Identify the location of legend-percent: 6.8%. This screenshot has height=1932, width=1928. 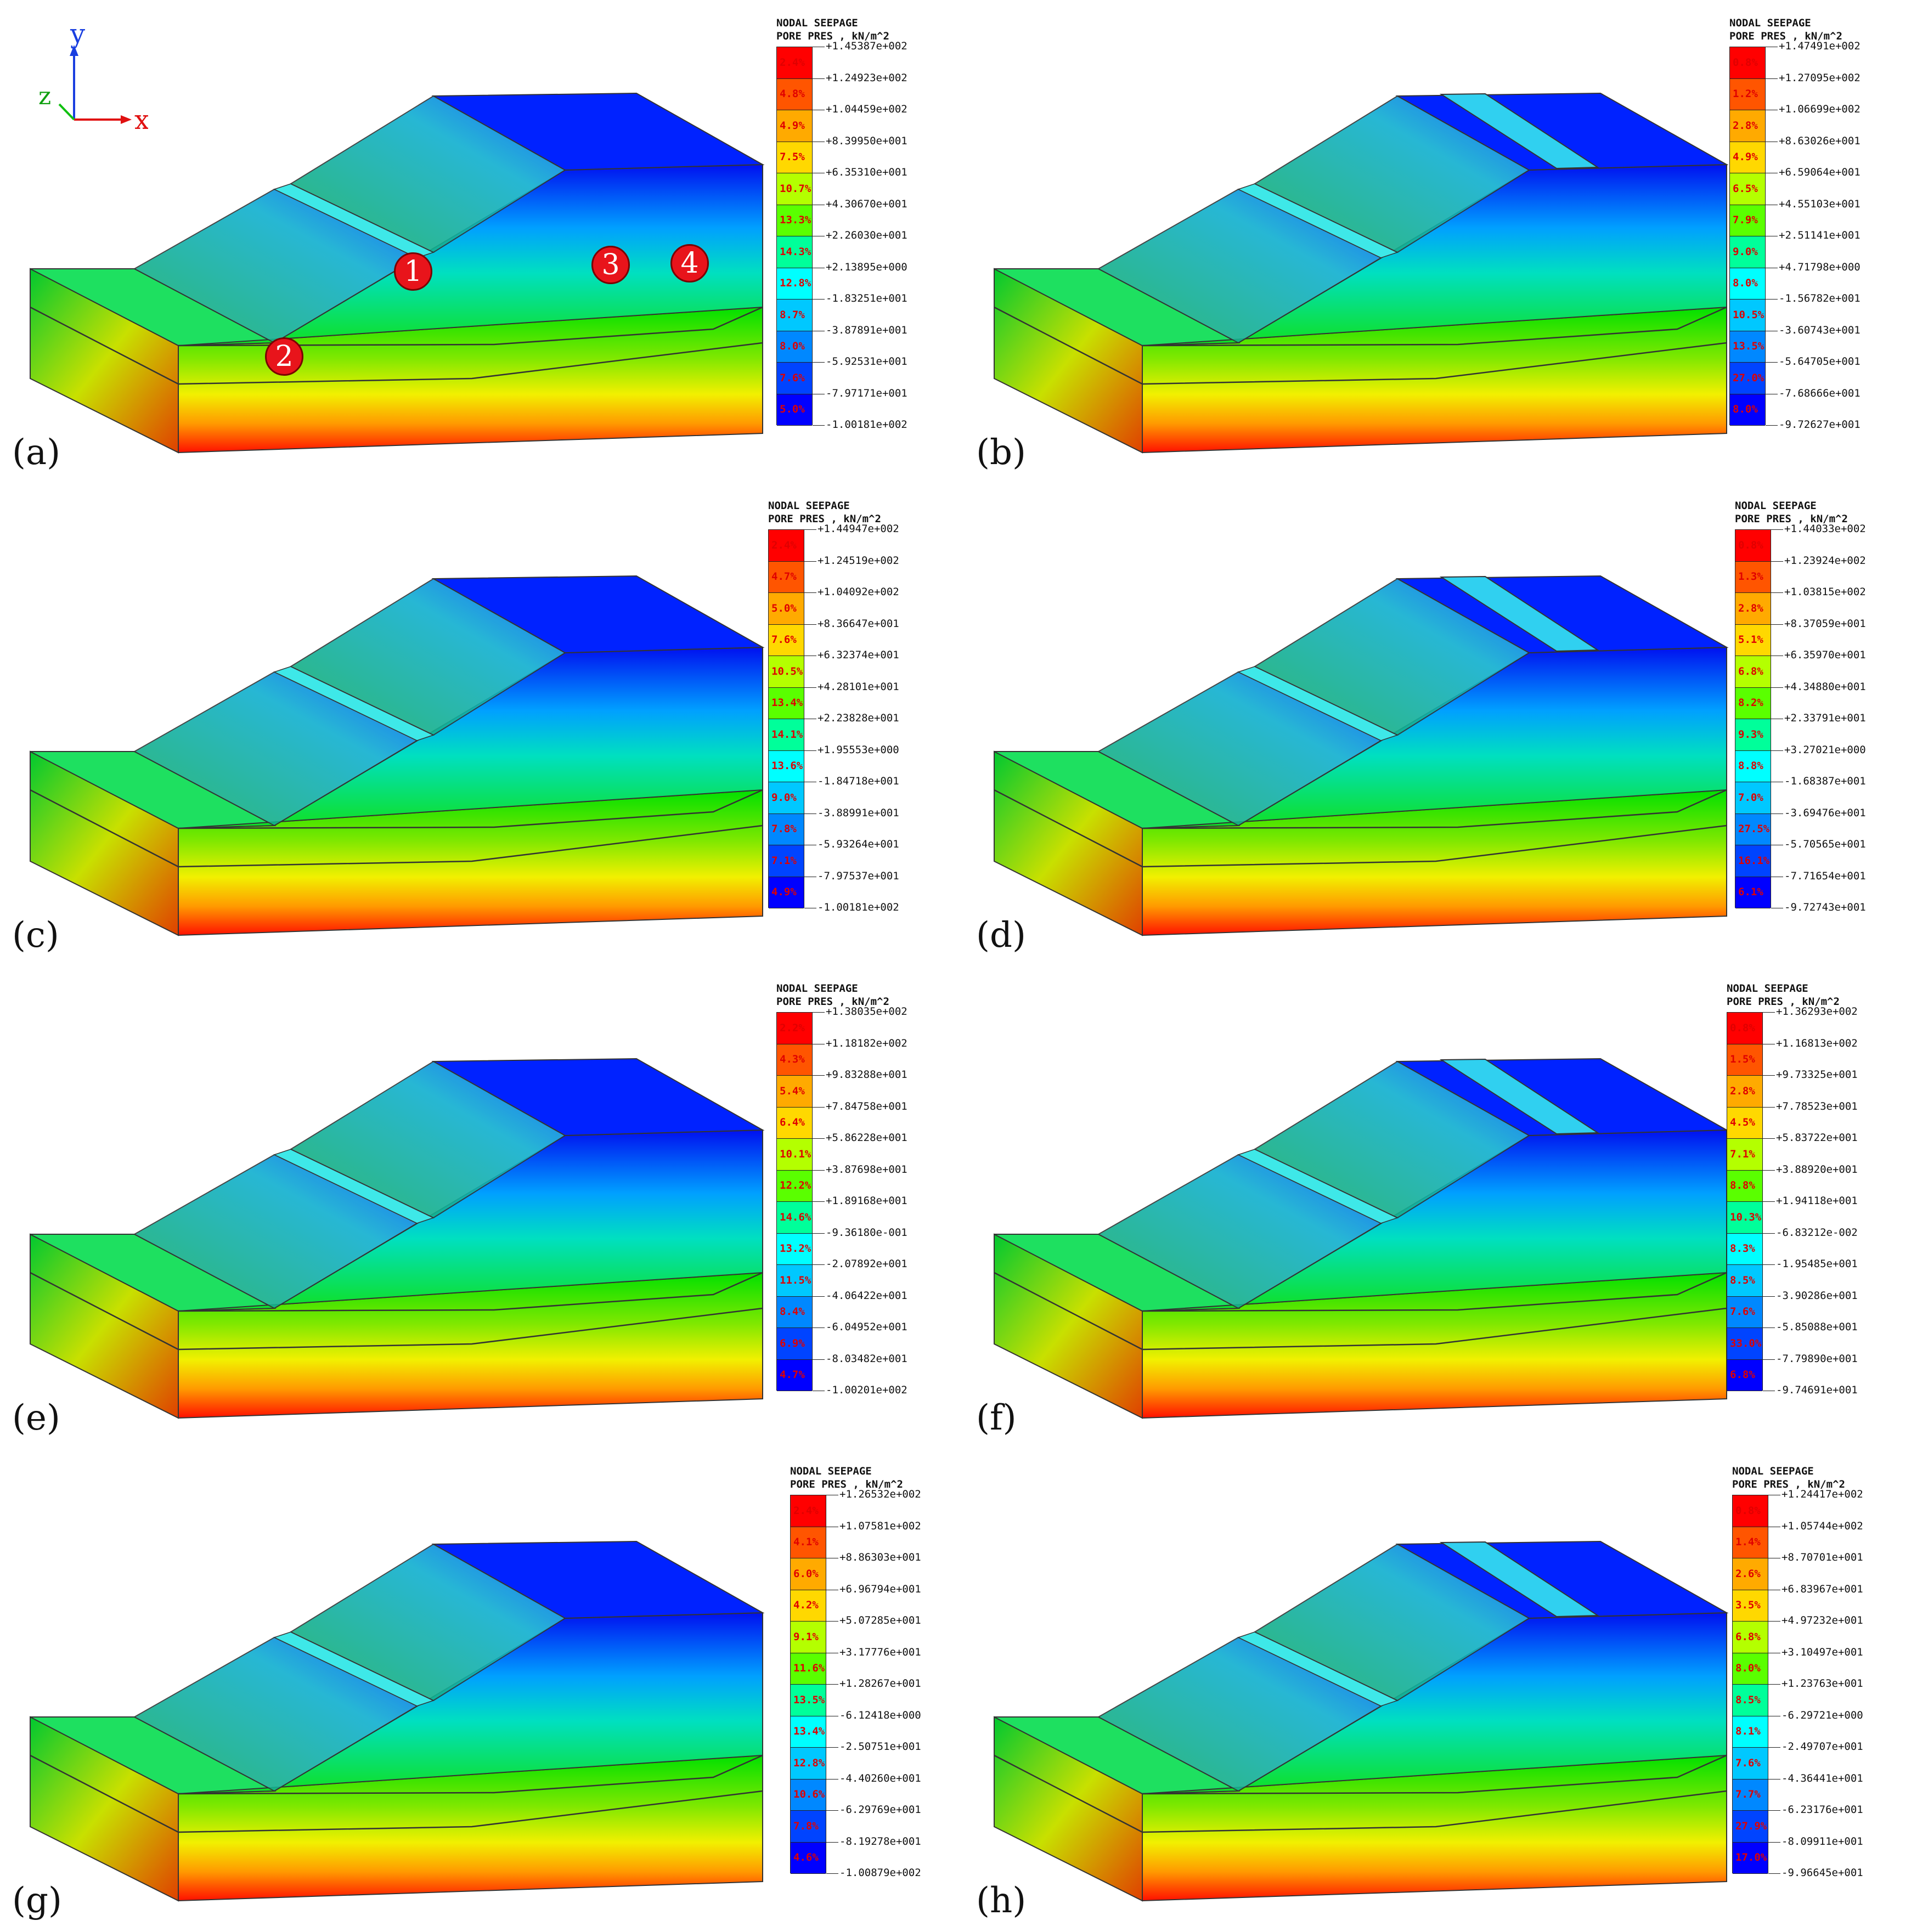
(1742, 1375).